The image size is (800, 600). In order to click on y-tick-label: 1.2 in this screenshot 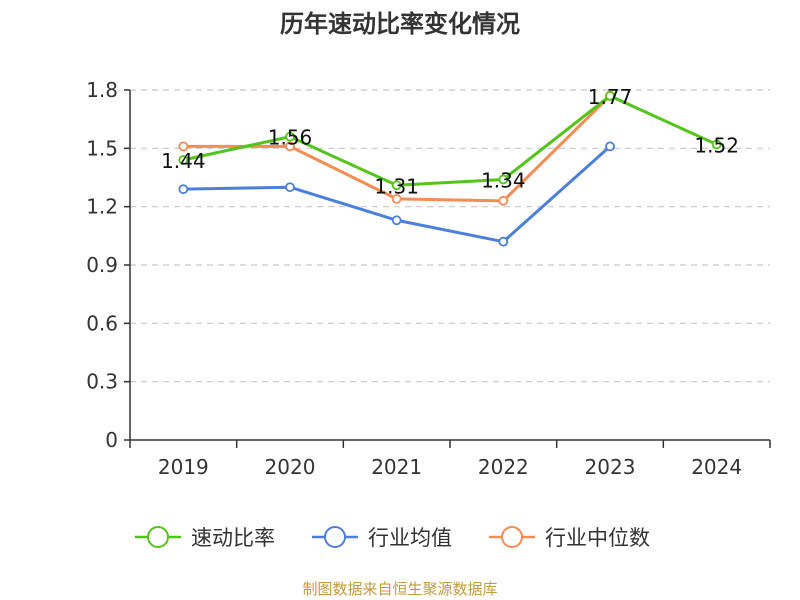, I will do `click(102, 207)`.